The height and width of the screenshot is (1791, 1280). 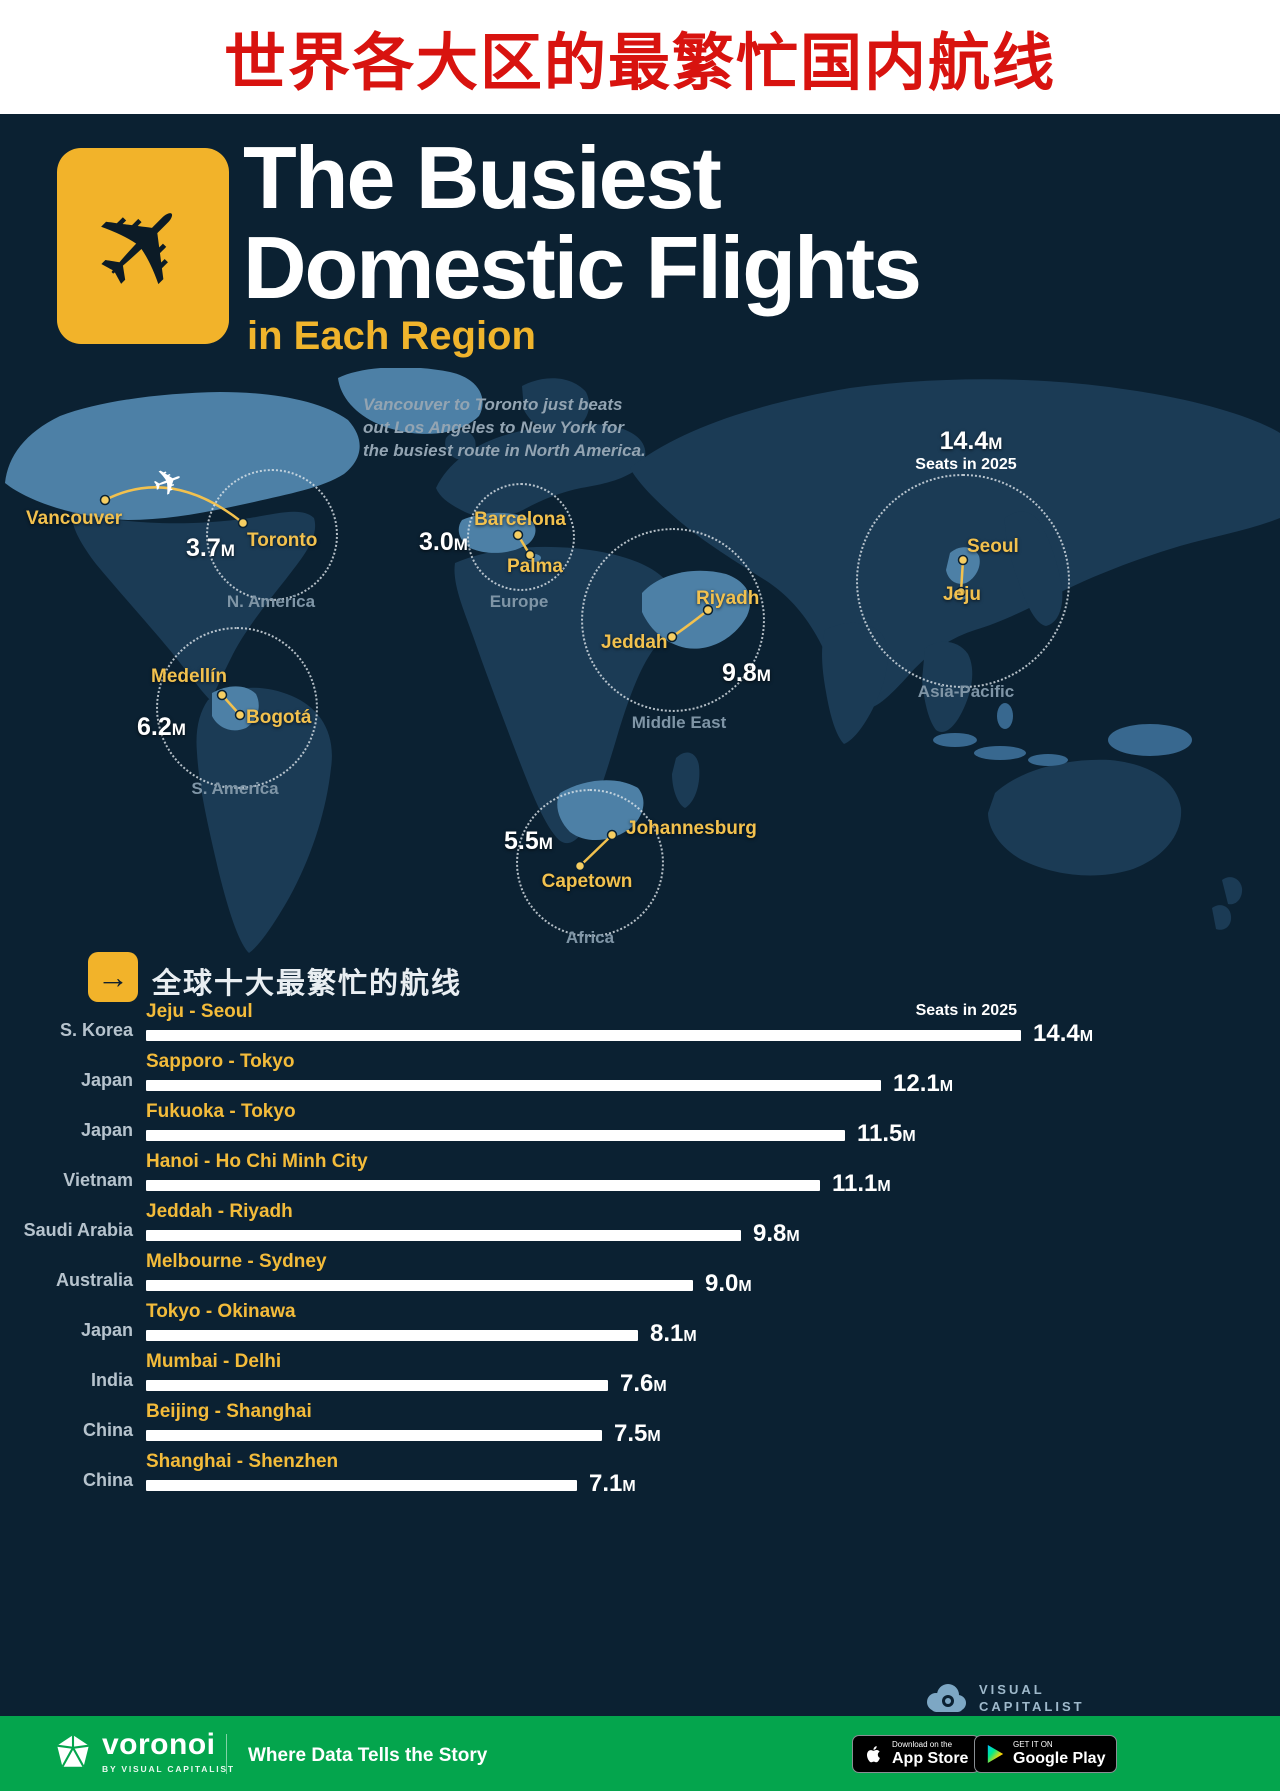 What do you see at coordinates (691, 828) in the screenshot?
I see `city-label-johannesburg: Johannesburg` at bounding box center [691, 828].